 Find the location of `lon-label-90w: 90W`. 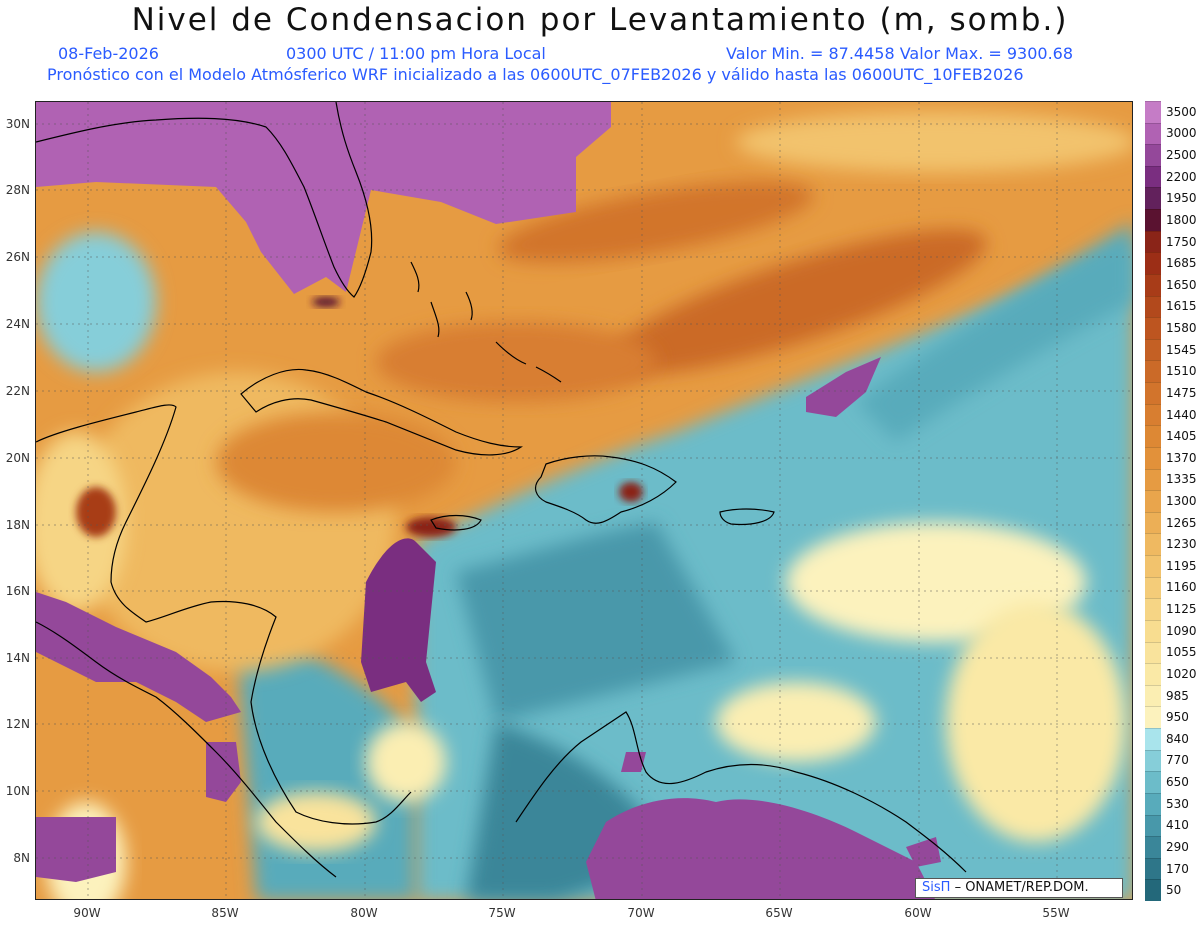

lon-label-90w: 90W is located at coordinates (87, 913).